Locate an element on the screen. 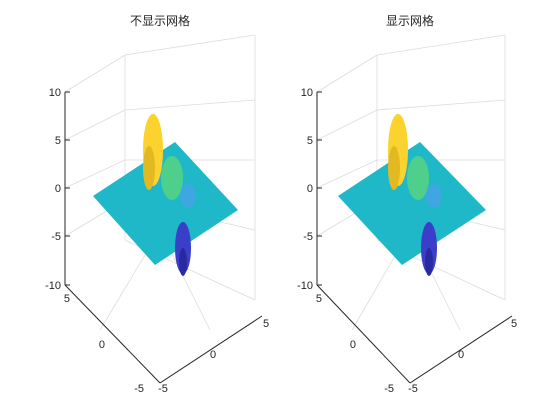 This screenshot has width=560, height=420. left-x-tick--5: -5 is located at coordinates (163, 389).